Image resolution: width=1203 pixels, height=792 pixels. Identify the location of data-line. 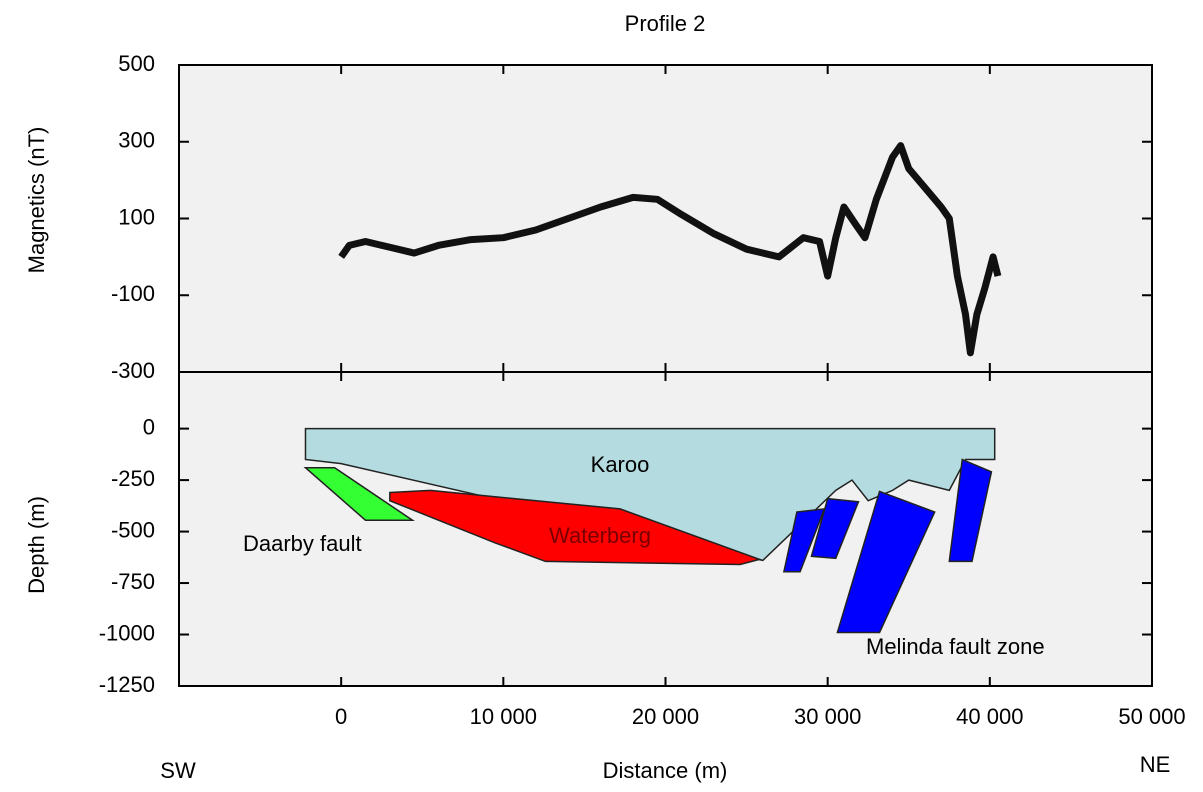
(670, 249).